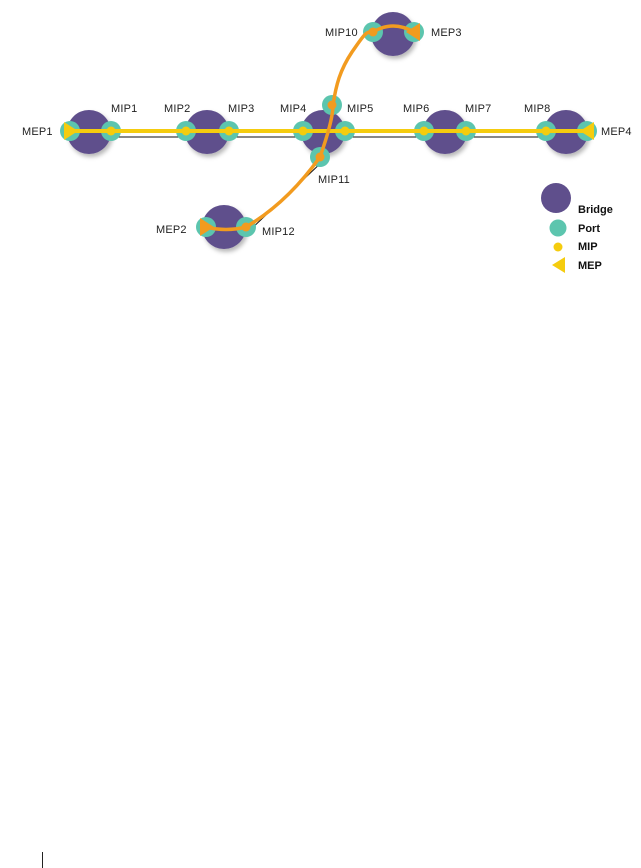 The image size is (641, 868). What do you see at coordinates (558, 228) in the screenshot?
I see `legend-port-icon` at bounding box center [558, 228].